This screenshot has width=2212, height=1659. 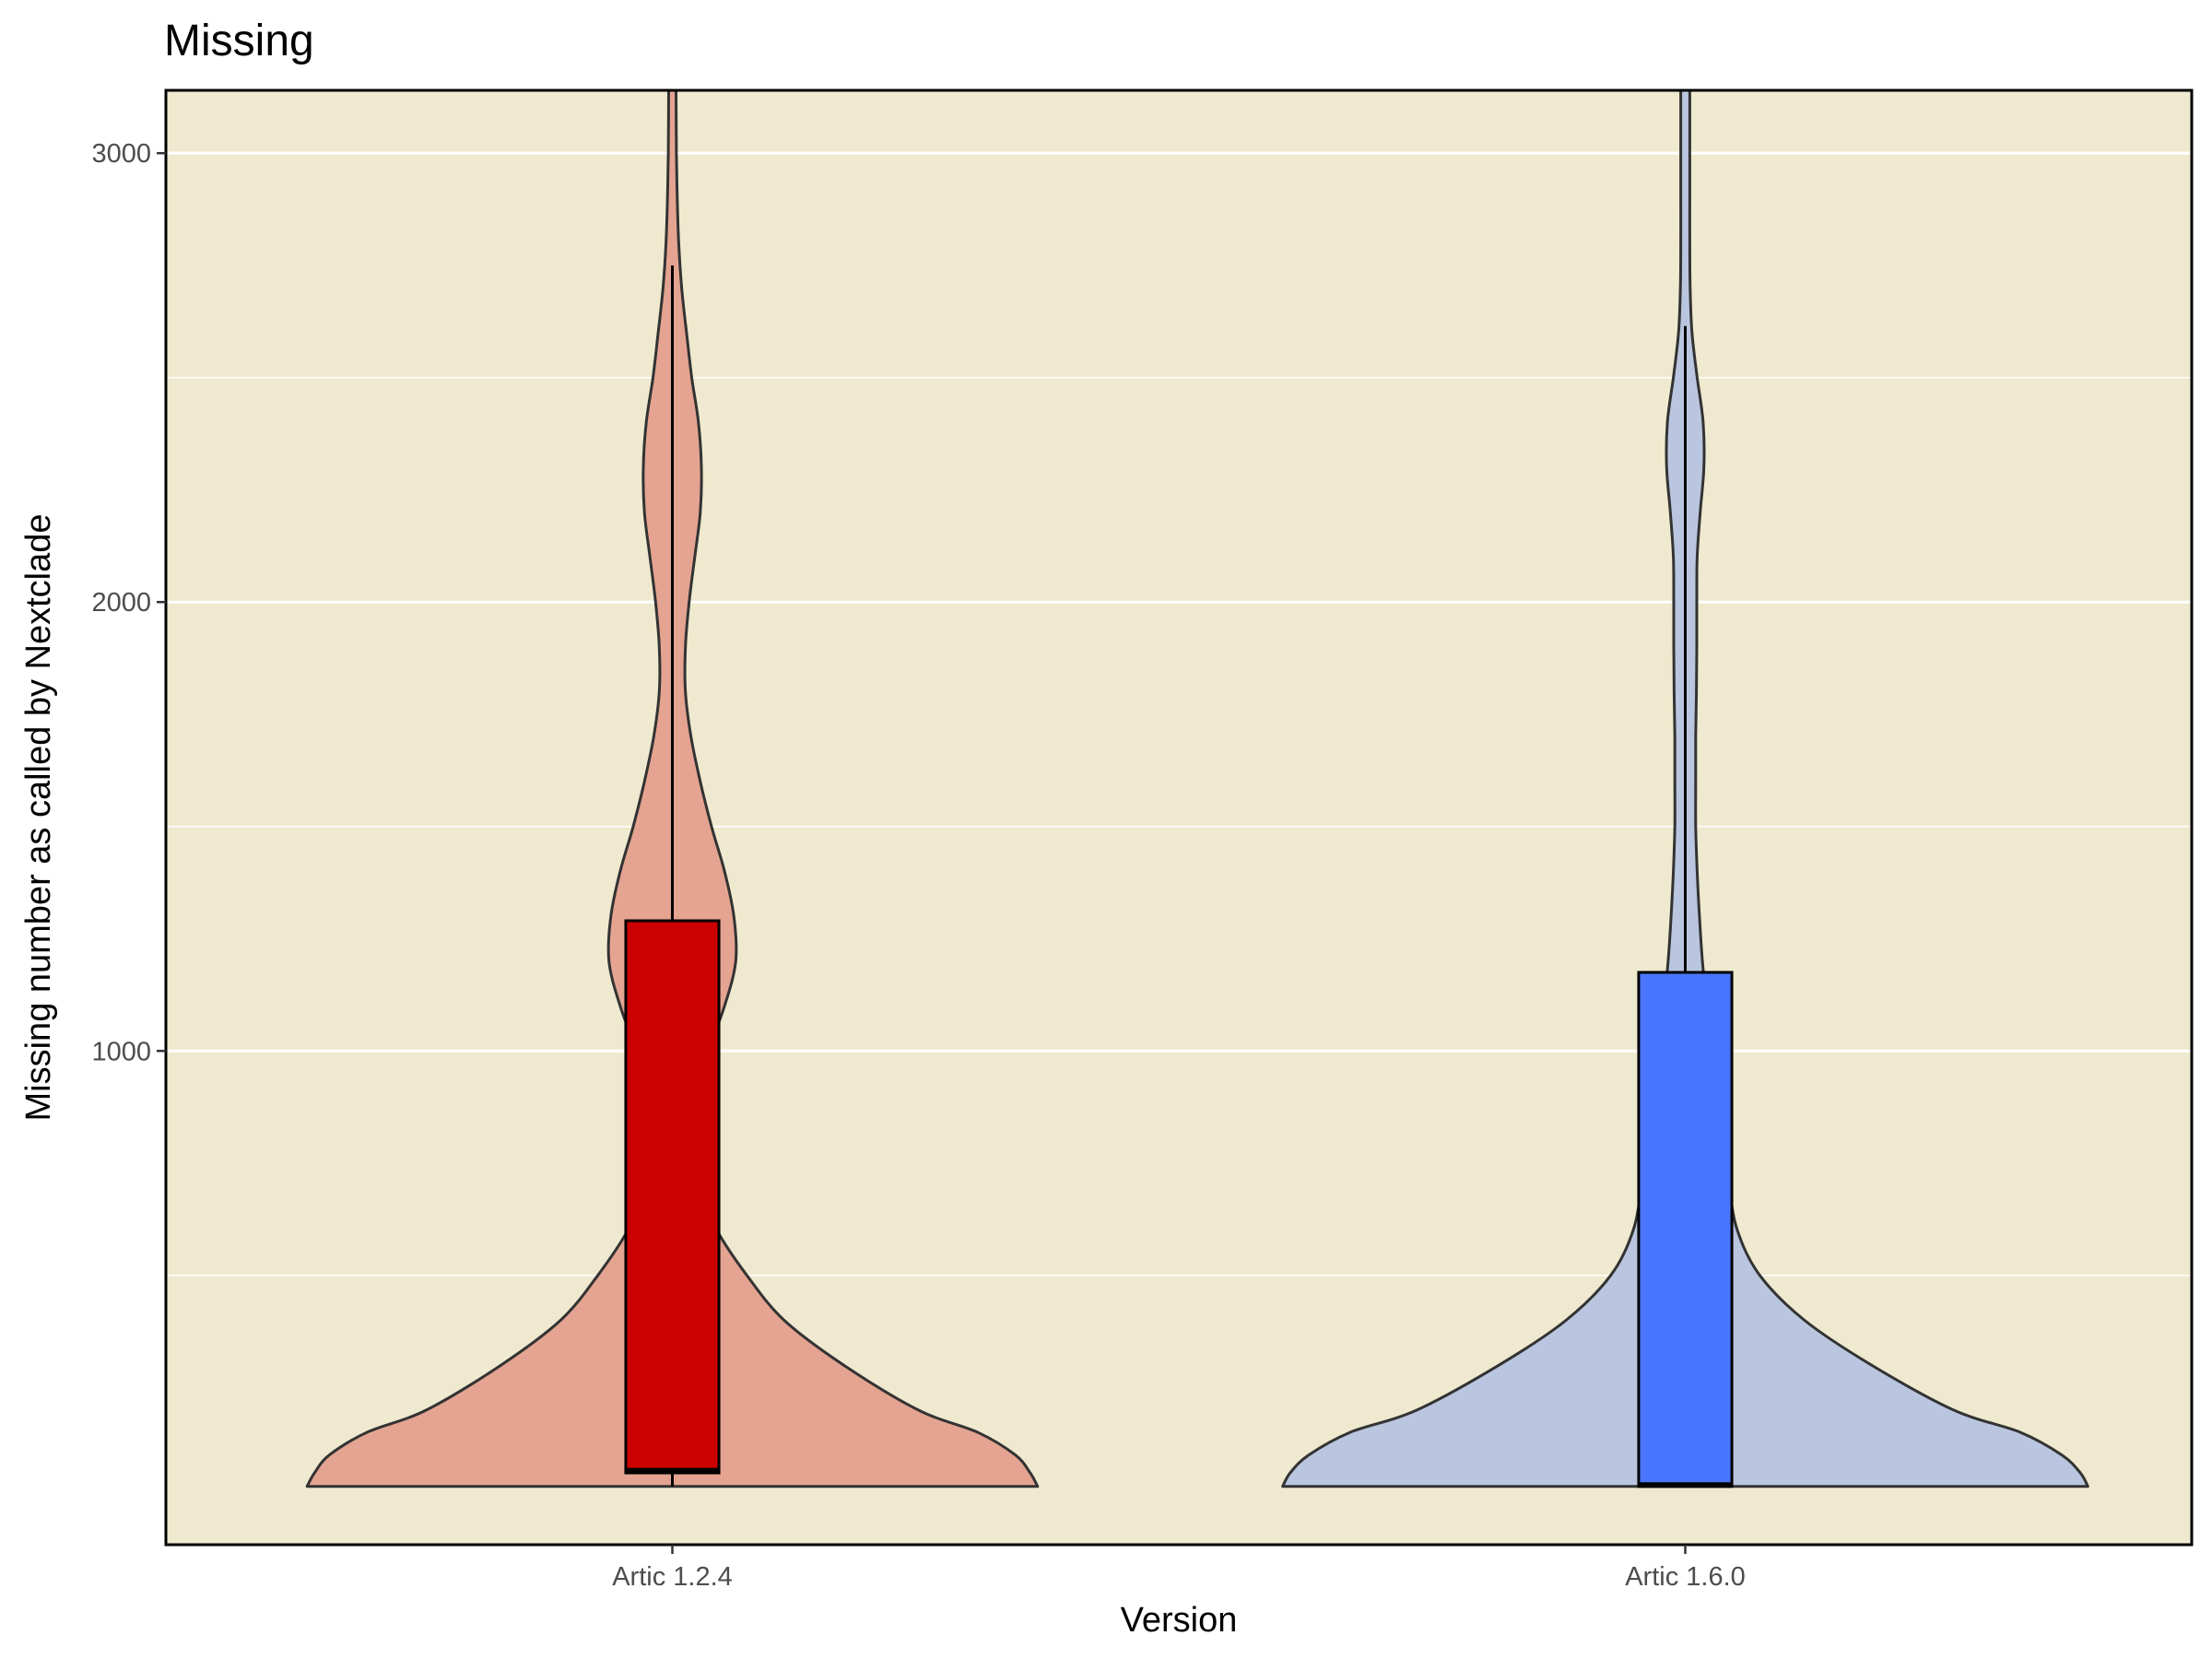 What do you see at coordinates (121, 154) in the screenshot?
I see `y-tick-label-3000: 3000` at bounding box center [121, 154].